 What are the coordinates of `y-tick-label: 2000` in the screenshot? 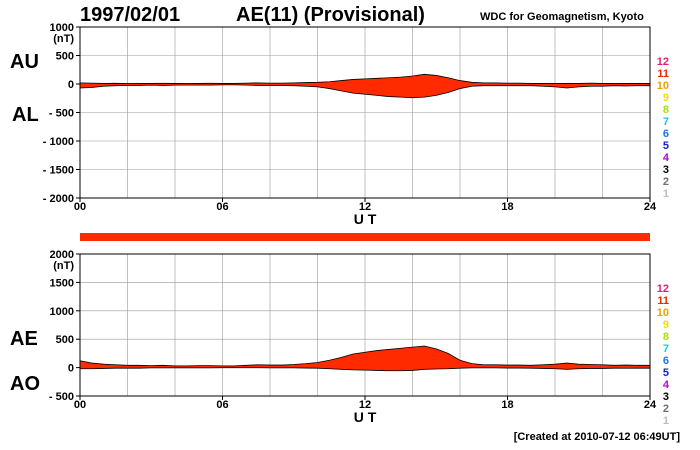 It's located at (62, 255).